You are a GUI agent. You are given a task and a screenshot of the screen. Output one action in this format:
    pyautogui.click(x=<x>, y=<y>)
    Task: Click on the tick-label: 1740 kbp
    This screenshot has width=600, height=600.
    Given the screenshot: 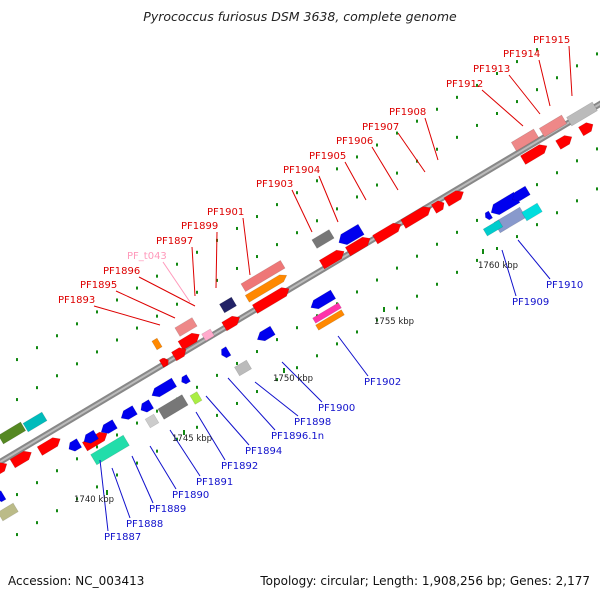 What is the action you would take?
    pyautogui.click(x=94, y=500)
    